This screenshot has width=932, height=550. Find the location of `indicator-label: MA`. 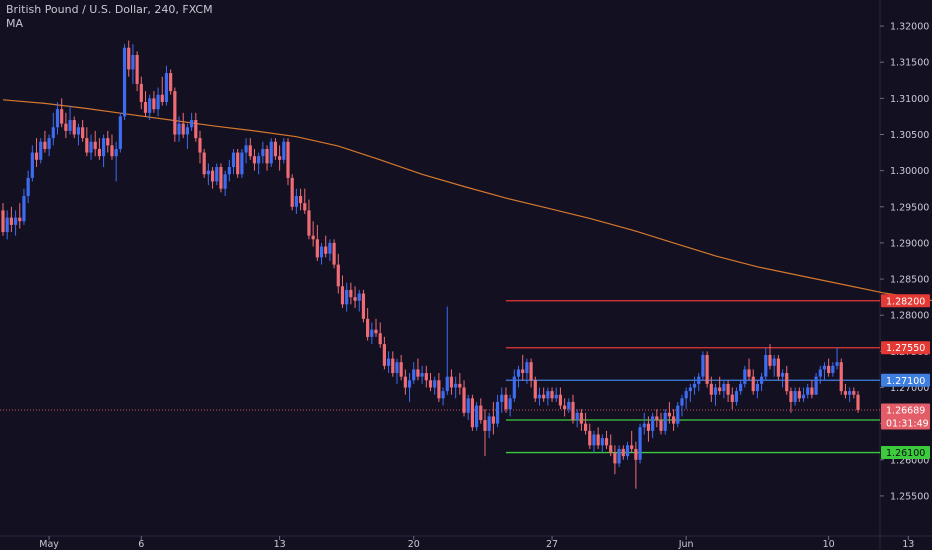

indicator-label: MA is located at coordinates (14, 23).